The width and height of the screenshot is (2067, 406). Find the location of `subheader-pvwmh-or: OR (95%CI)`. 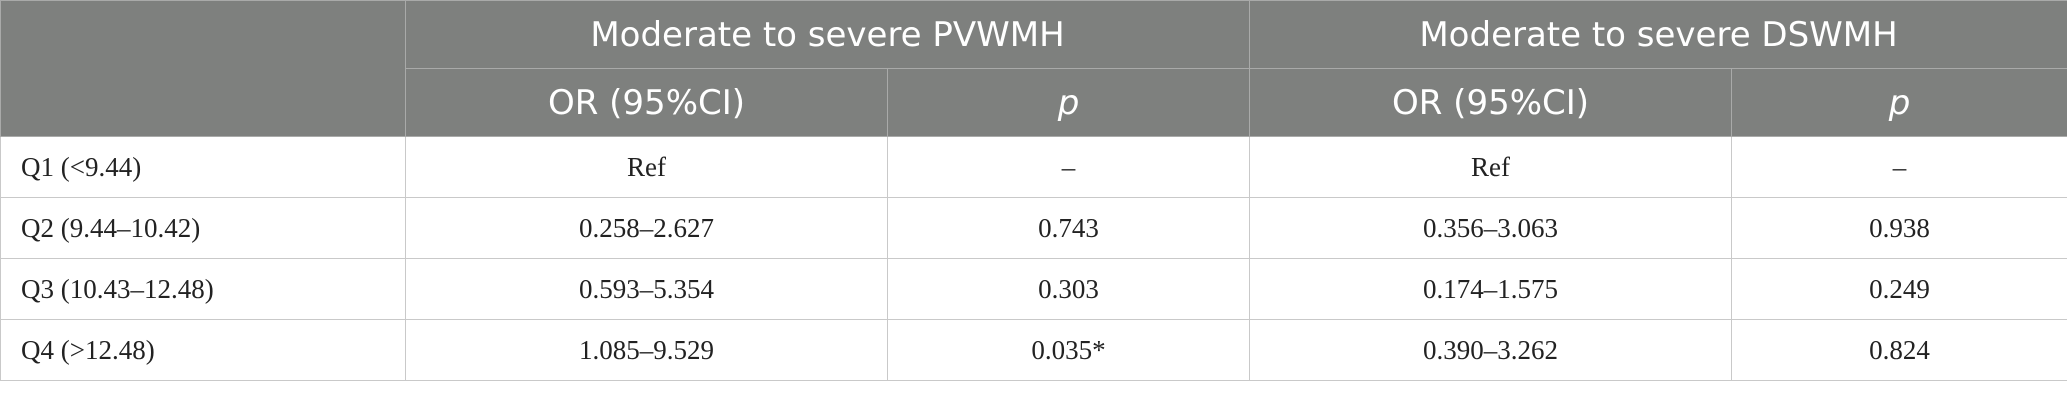

subheader-pvwmh-or: OR (95%CI) is located at coordinates (646, 102).